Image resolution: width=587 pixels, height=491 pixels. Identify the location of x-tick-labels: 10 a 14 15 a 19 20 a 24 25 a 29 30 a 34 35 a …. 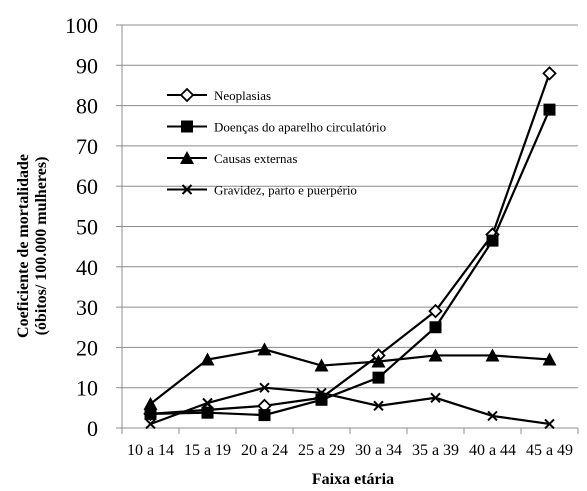
(350, 450).